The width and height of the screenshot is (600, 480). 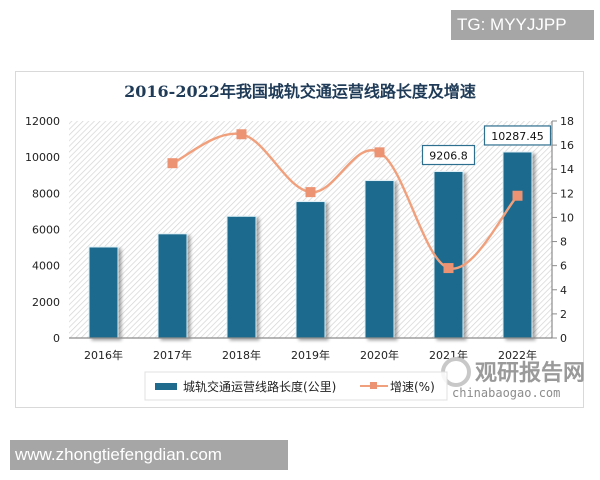 What do you see at coordinates (517, 355) in the screenshot?
I see `x-tick-label: 2022年` at bounding box center [517, 355].